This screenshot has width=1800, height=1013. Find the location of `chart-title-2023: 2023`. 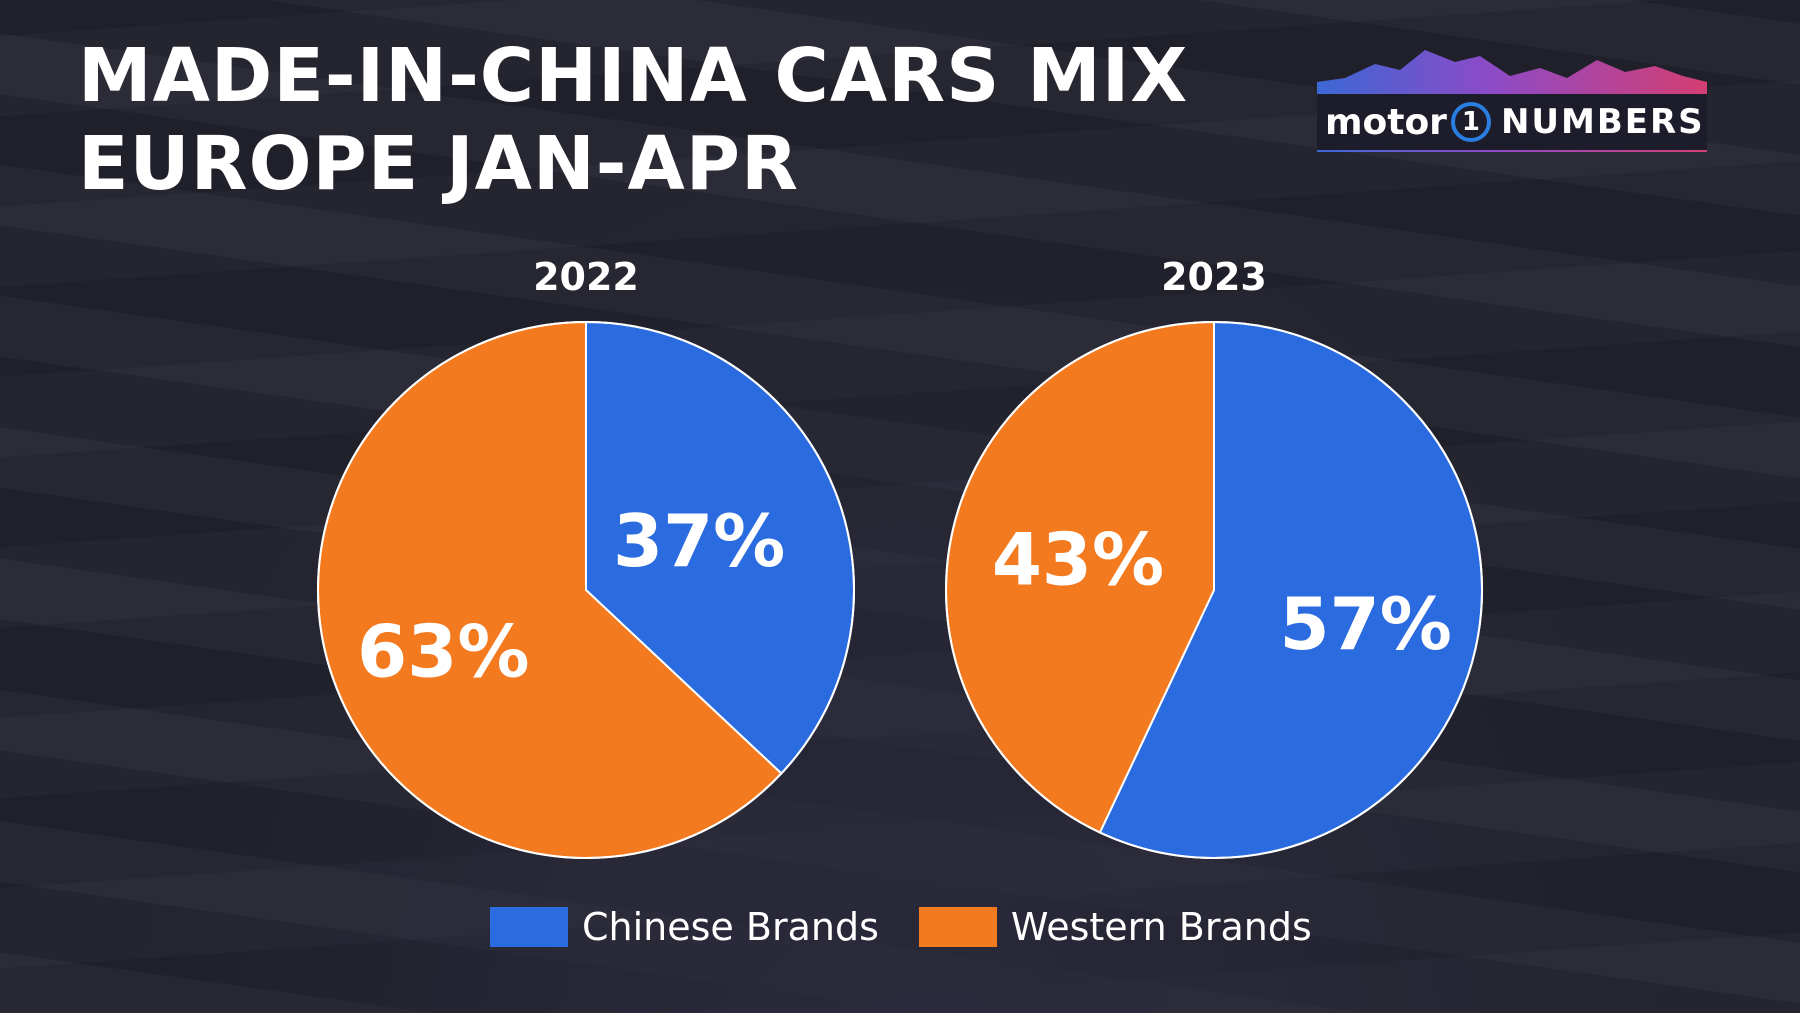

chart-title-2023: 2023 is located at coordinates (1214, 277).